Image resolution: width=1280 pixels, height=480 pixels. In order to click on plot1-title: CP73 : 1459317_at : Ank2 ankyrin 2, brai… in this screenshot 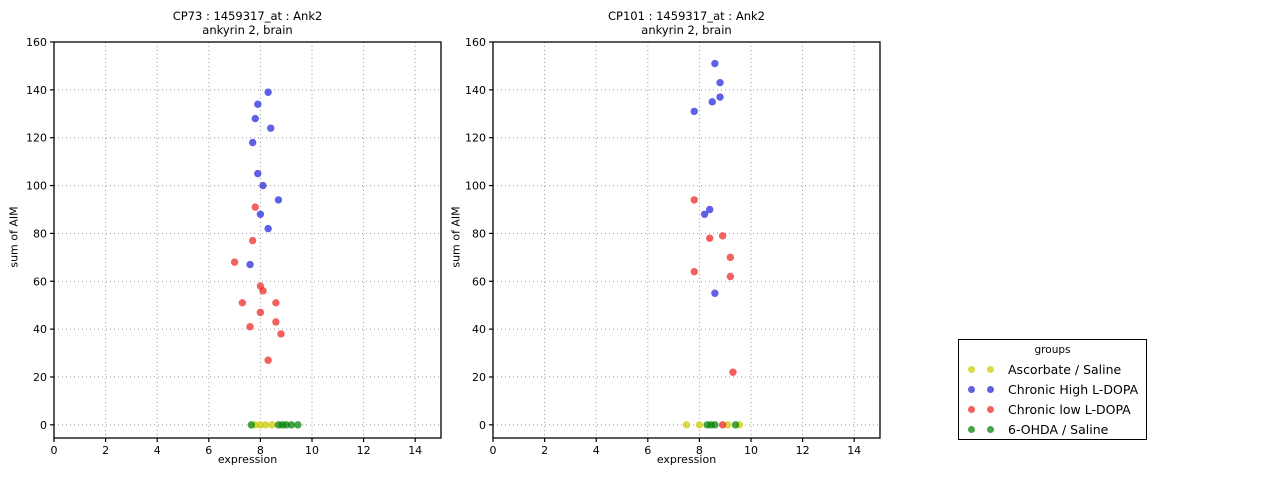, I will do `click(247, 23)`.